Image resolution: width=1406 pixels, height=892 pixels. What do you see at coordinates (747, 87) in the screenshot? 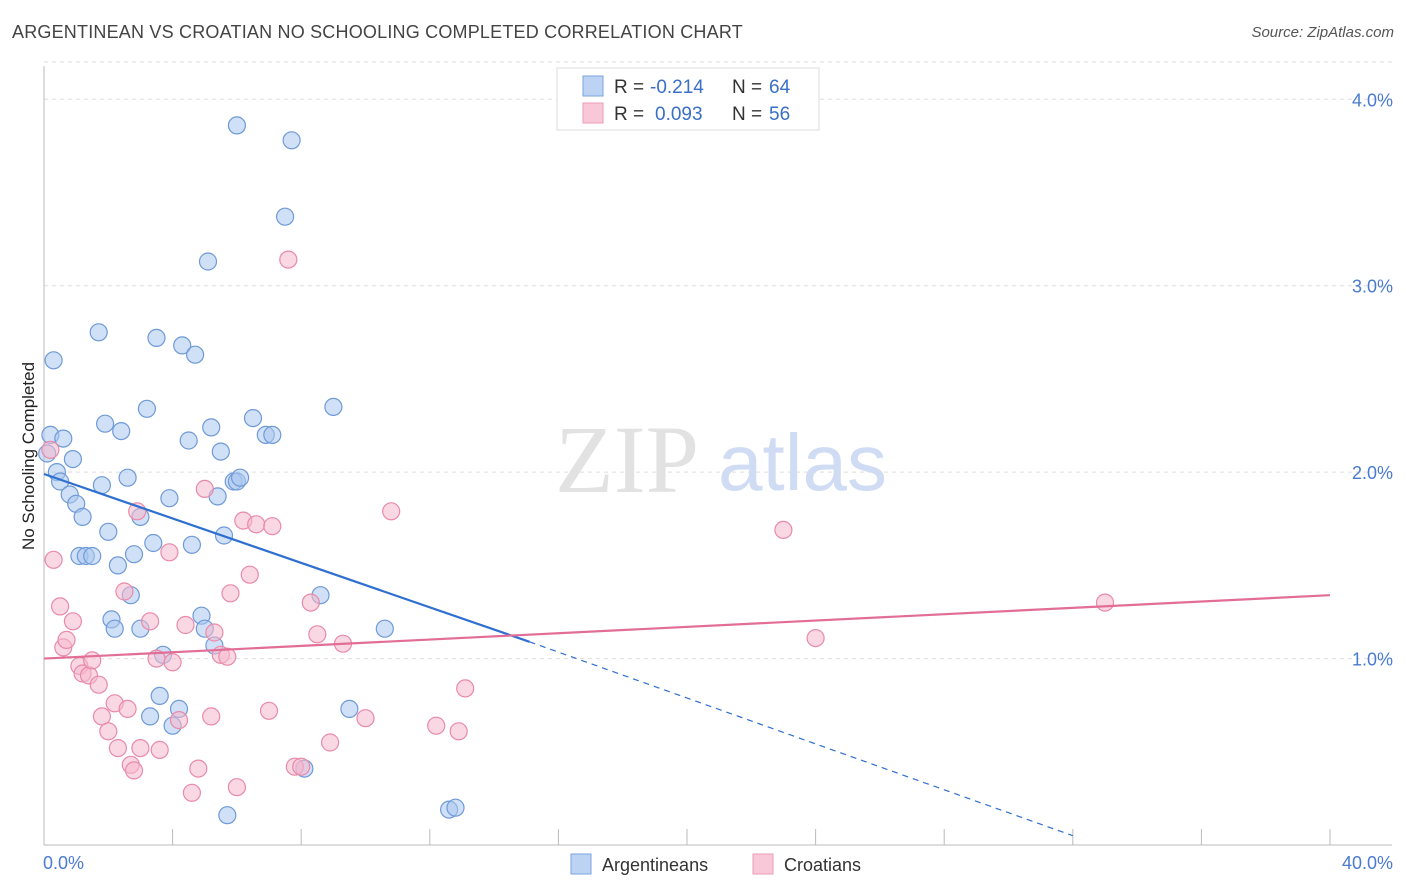
I see `legend-n-label-1: N =` at bounding box center [747, 87].